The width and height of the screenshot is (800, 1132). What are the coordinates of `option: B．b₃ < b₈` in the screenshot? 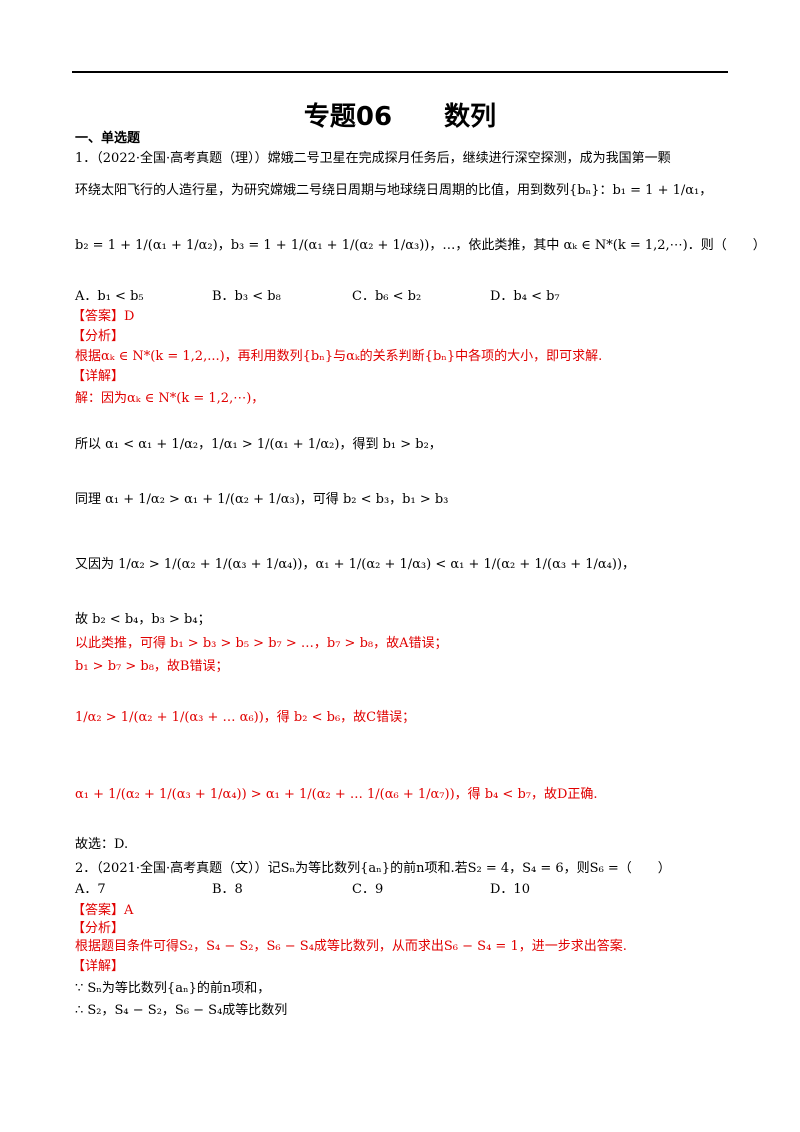 It's located at (246, 296).